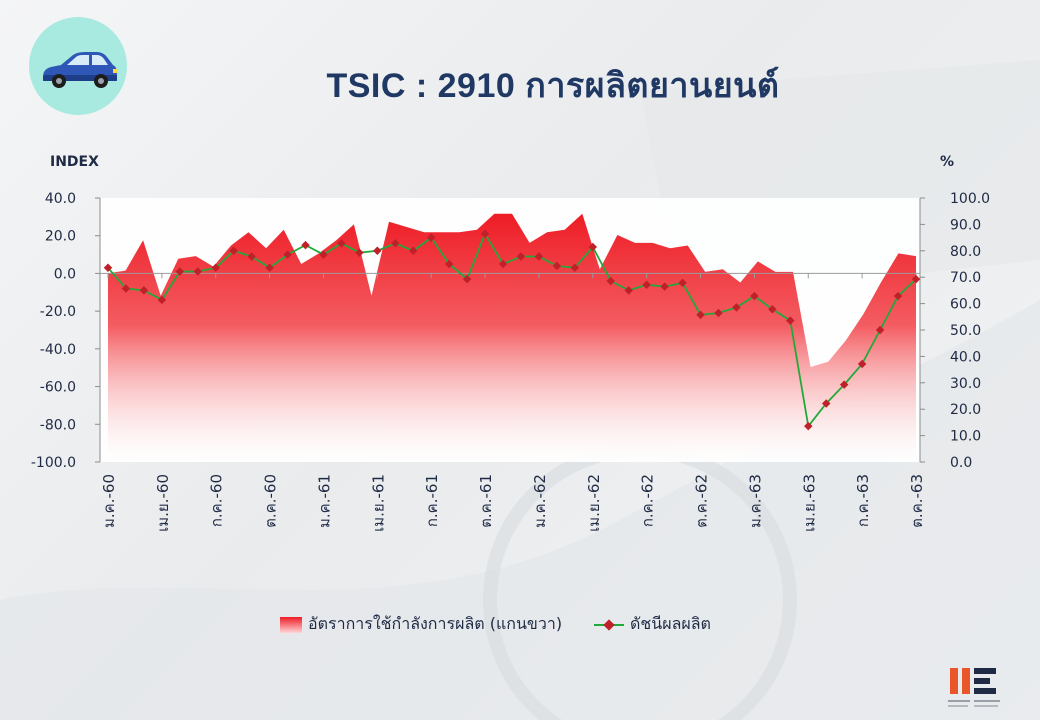  What do you see at coordinates (970, 199) in the screenshot?
I see `right-tick-label: 100.0` at bounding box center [970, 199].